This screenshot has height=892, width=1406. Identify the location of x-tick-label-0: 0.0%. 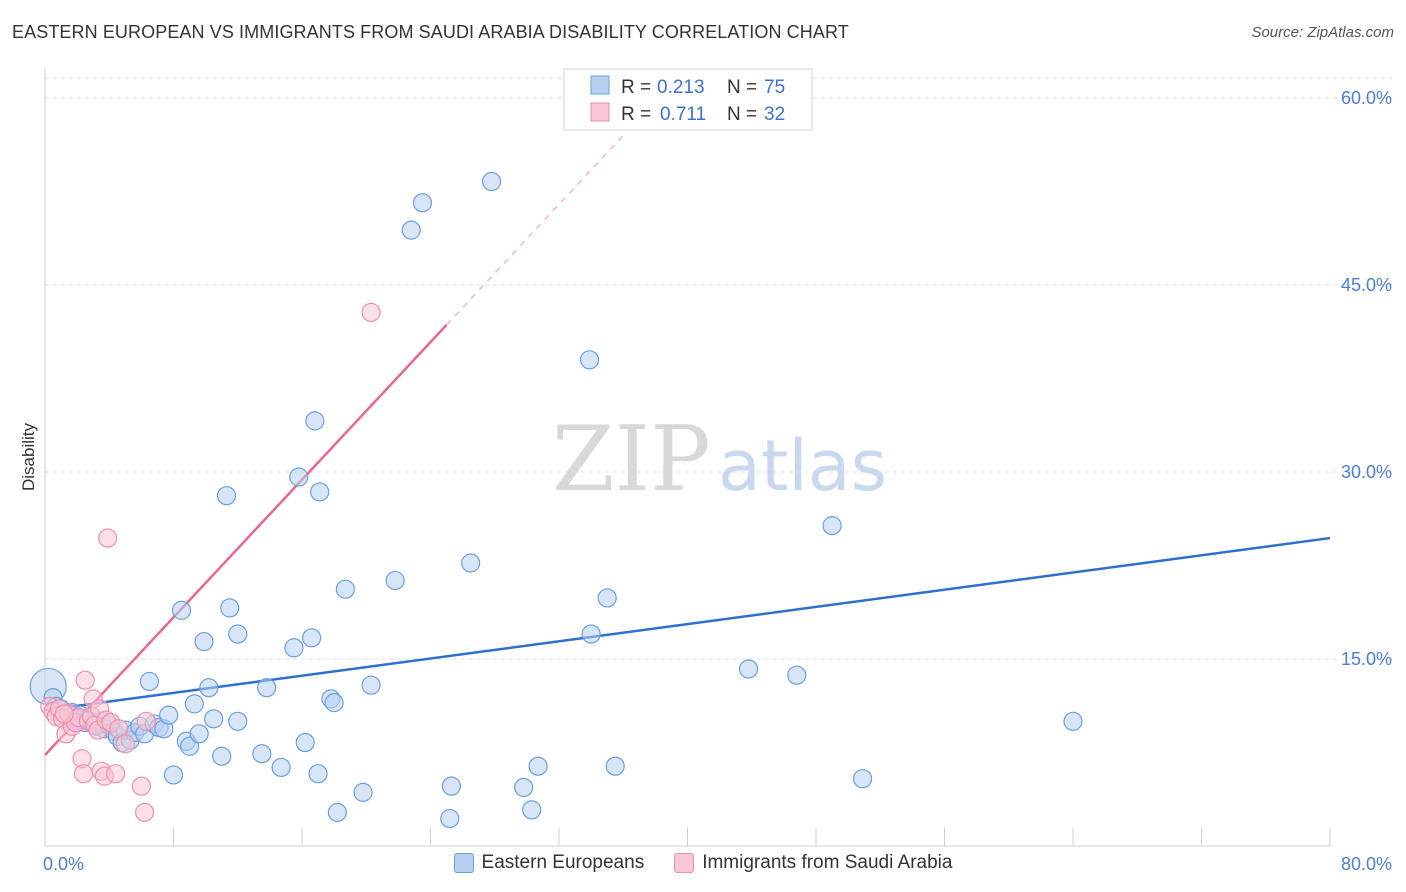
(63, 864).